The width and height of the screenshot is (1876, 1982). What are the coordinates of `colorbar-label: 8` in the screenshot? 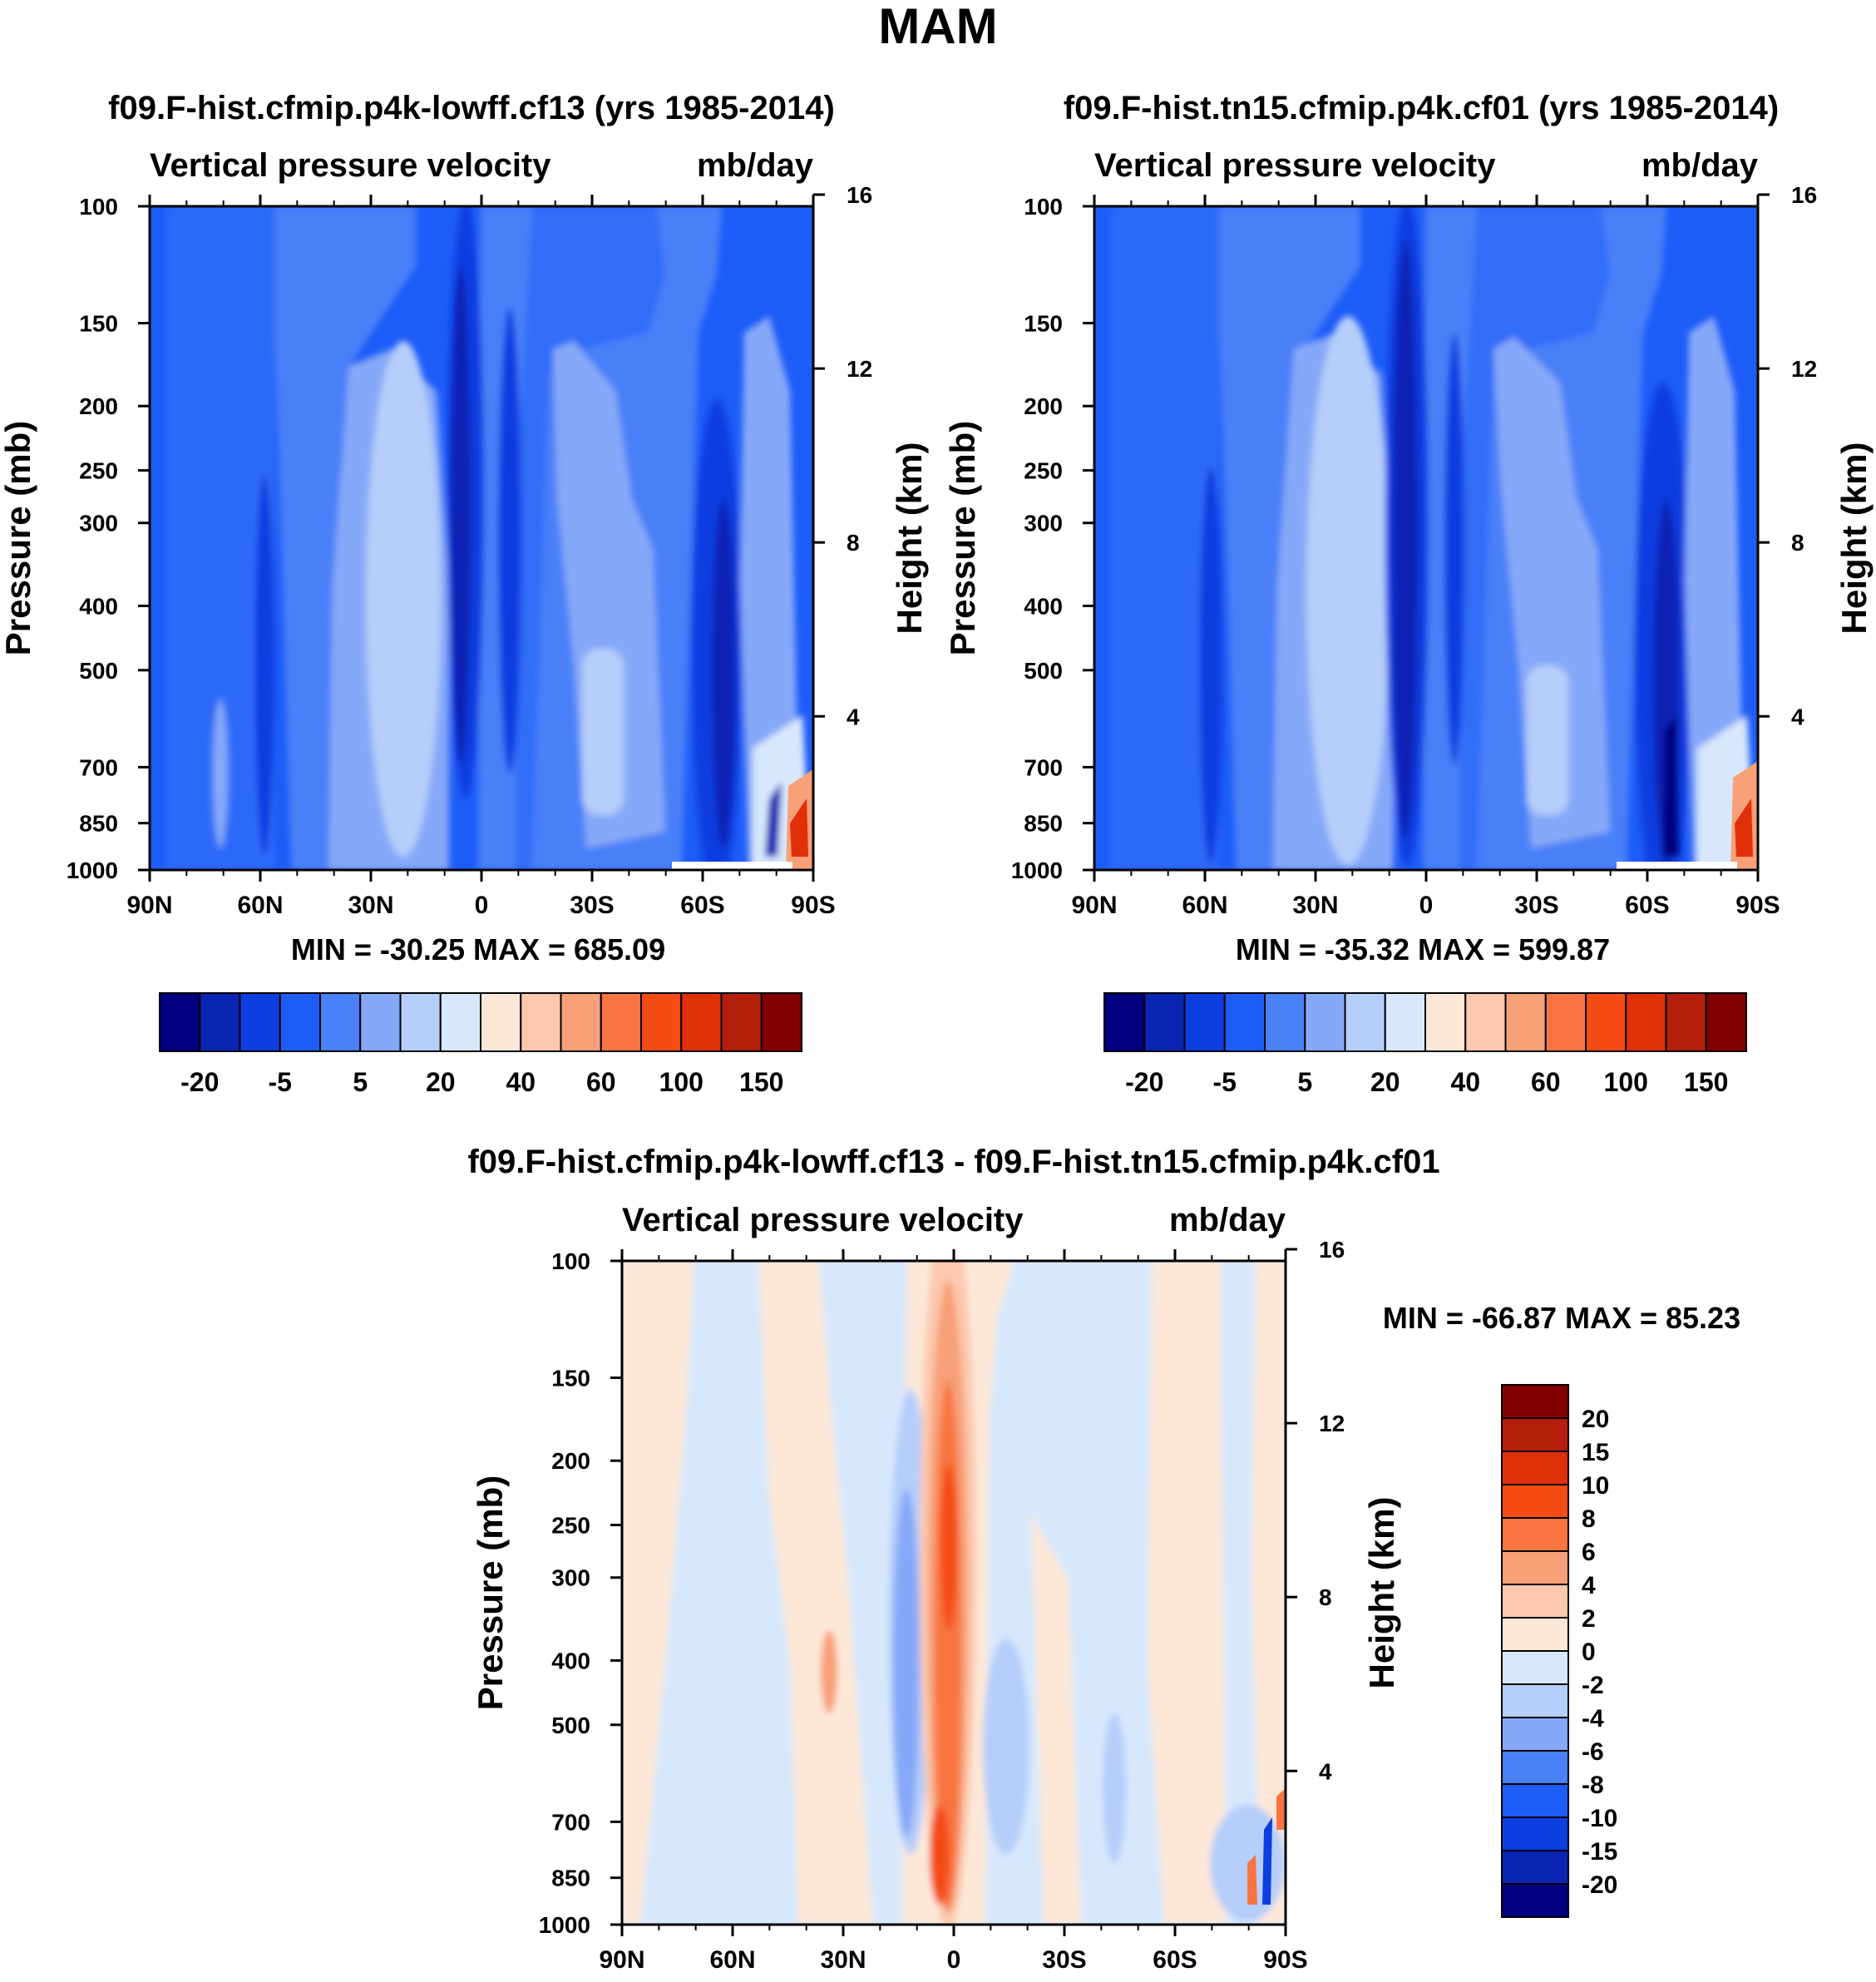 It's located at (1589, 1519).